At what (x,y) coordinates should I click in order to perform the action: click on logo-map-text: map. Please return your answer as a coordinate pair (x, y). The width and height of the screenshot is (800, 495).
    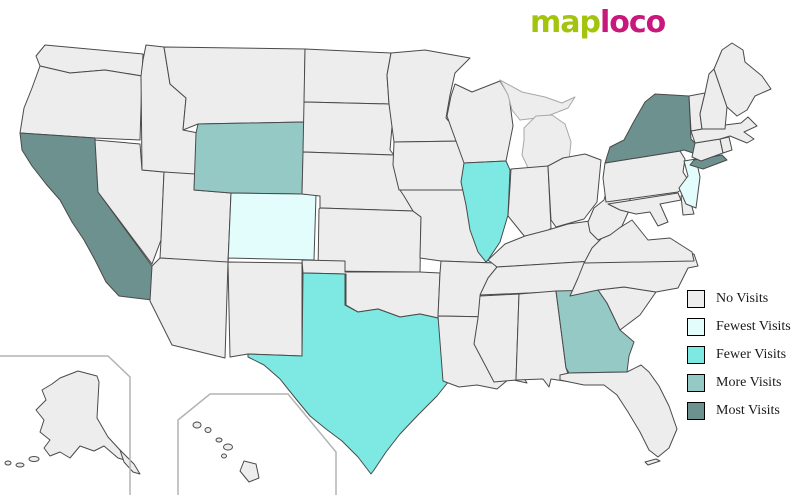
    Looking at the image, I should click on (565, 22).